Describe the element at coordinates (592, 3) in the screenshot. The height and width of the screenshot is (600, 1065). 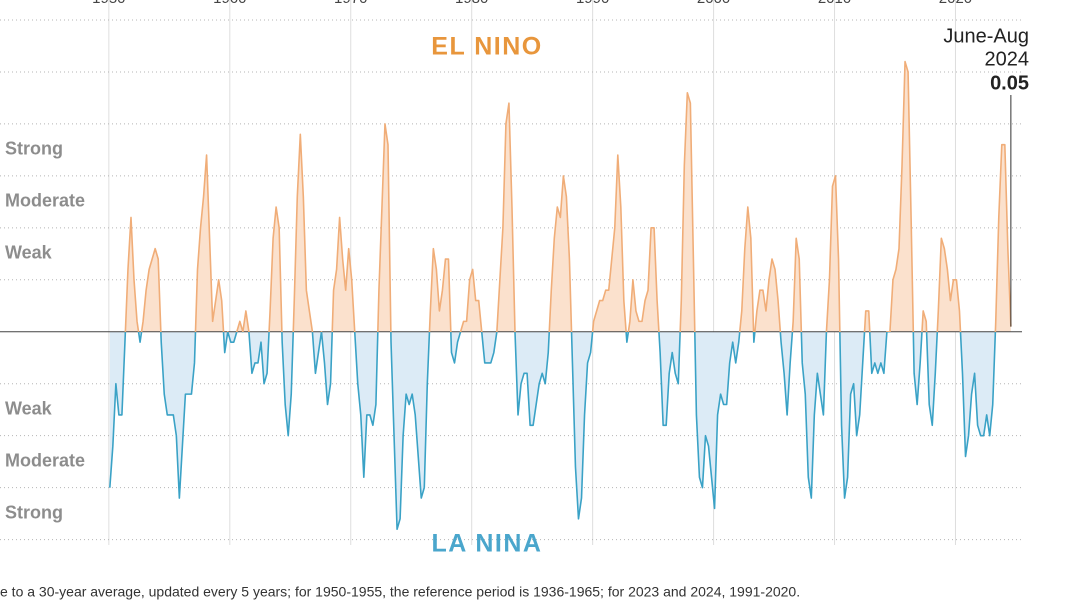
I see `x-tick-label: 1990` at that location.